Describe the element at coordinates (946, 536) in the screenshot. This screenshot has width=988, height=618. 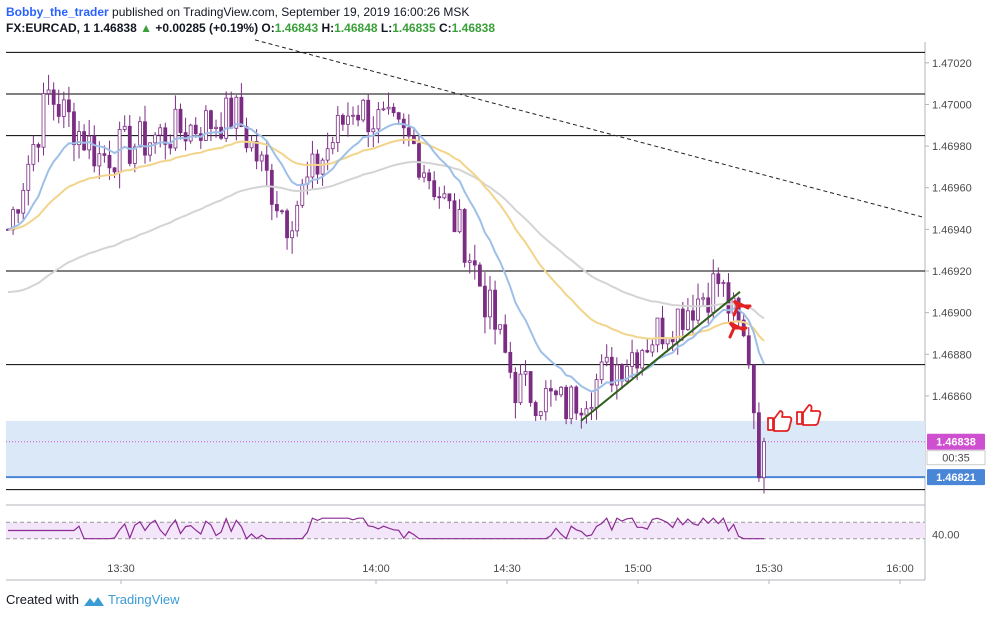
I see `rsi-tick-label: 40.00` at that location.